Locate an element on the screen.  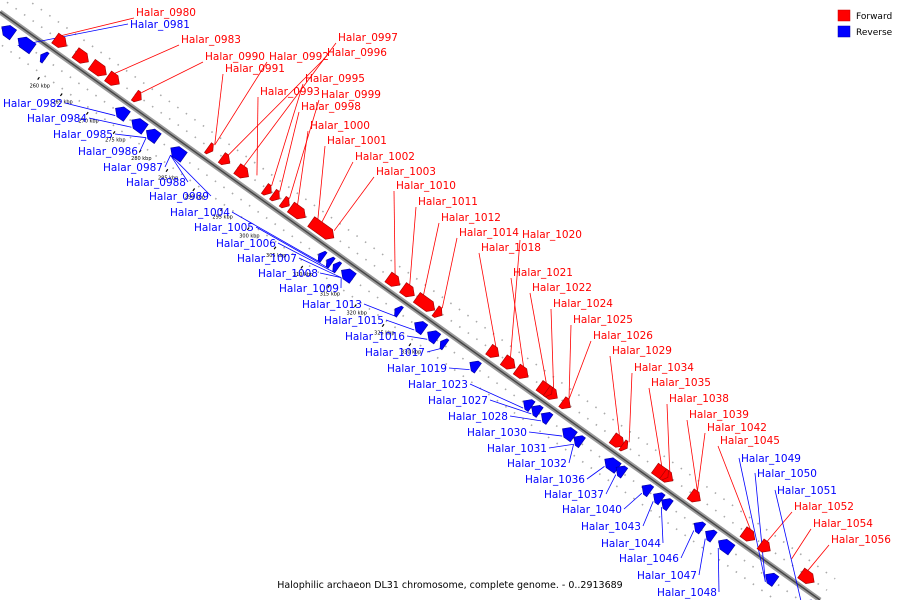
reverse-gene-label: Halar_0986 is located at coordinates (108, 152).